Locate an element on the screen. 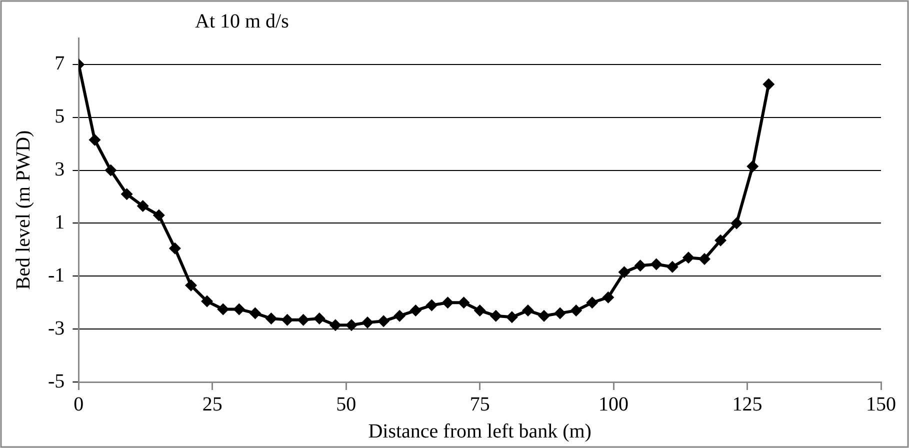 The width and height of the screenshot is (909, 448). y-tick-label: -3 is located at coordinates (56, 328).